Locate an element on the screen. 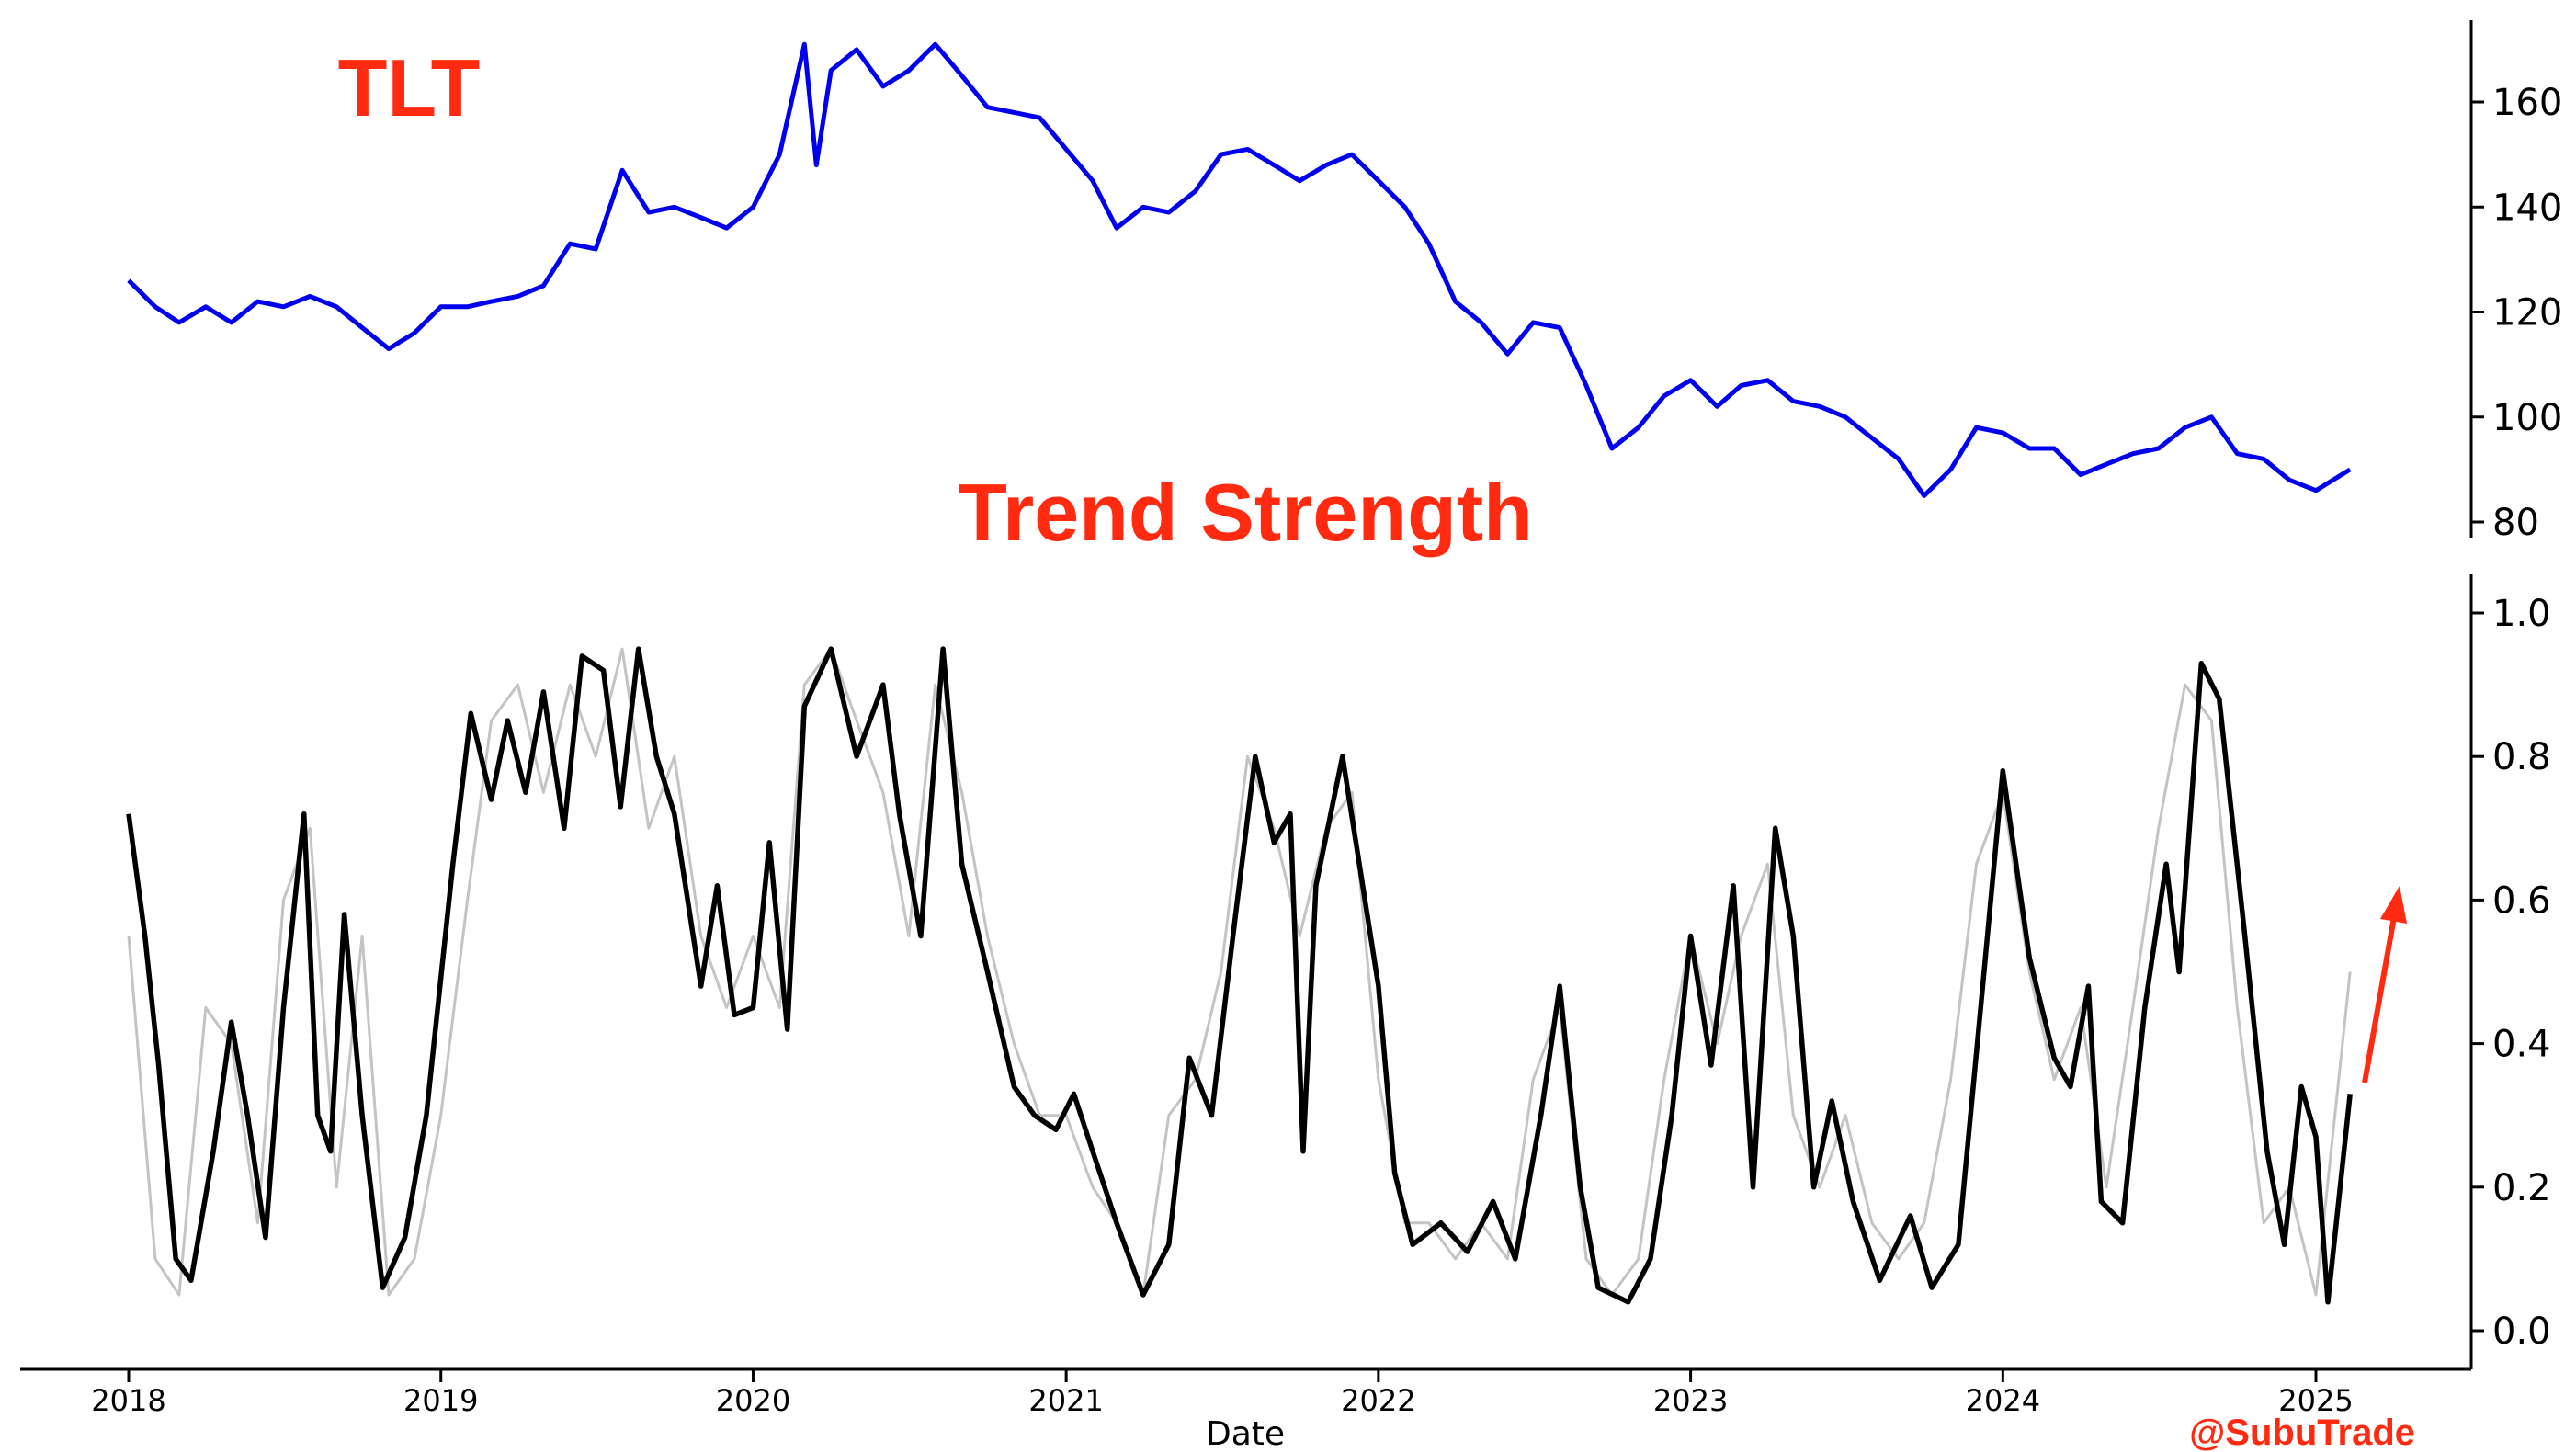 The height and width of the screenshot is (1452, 2576). up-arrow-icon is located at coordinates (2384, 984).